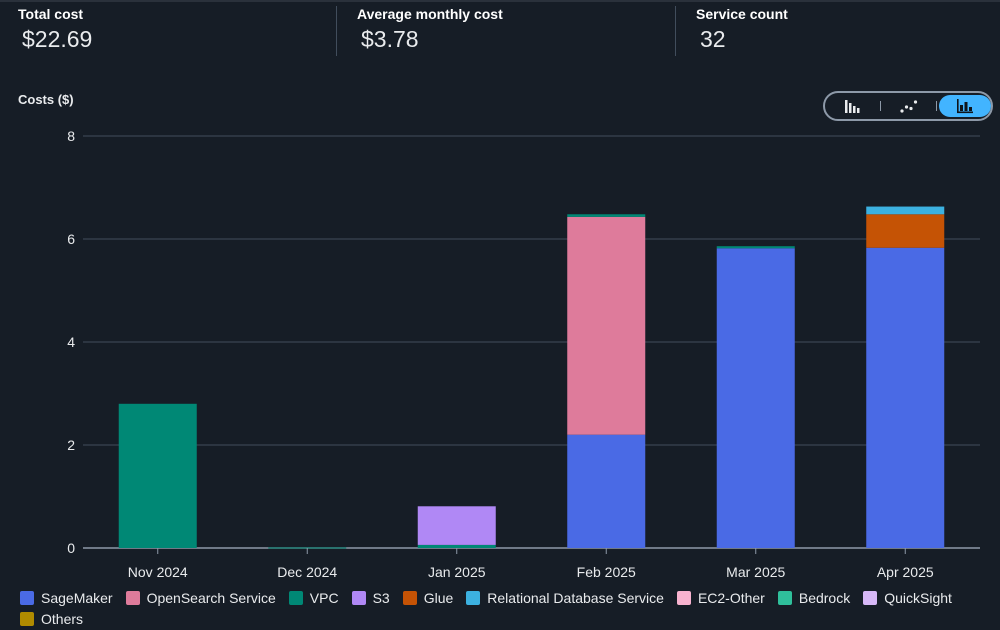 Image resolution: width=1000 pixels, height=630 pixels. What do you see at coordinates (62, 618) in the screenshot?
I see `legend-label: Others` at bounding box center [62, 618].